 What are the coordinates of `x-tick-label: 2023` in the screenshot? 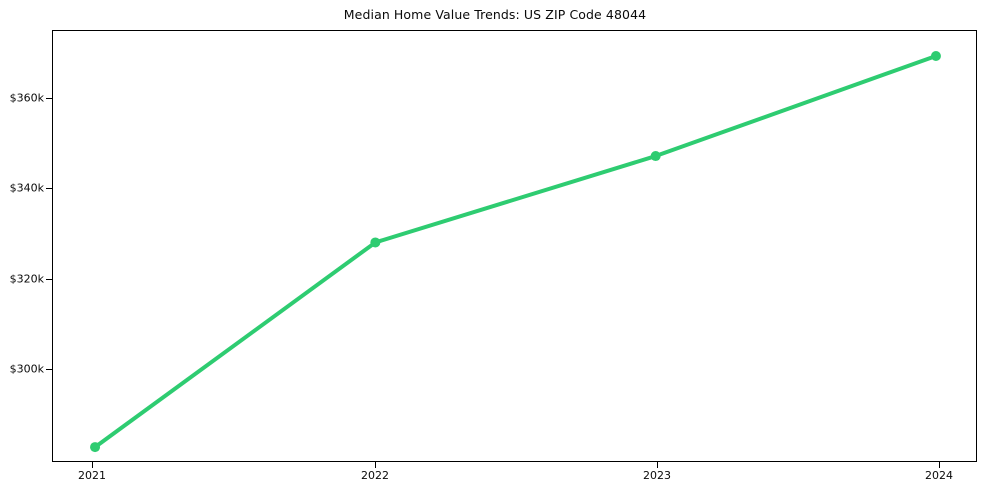 It's located at (657, 475).